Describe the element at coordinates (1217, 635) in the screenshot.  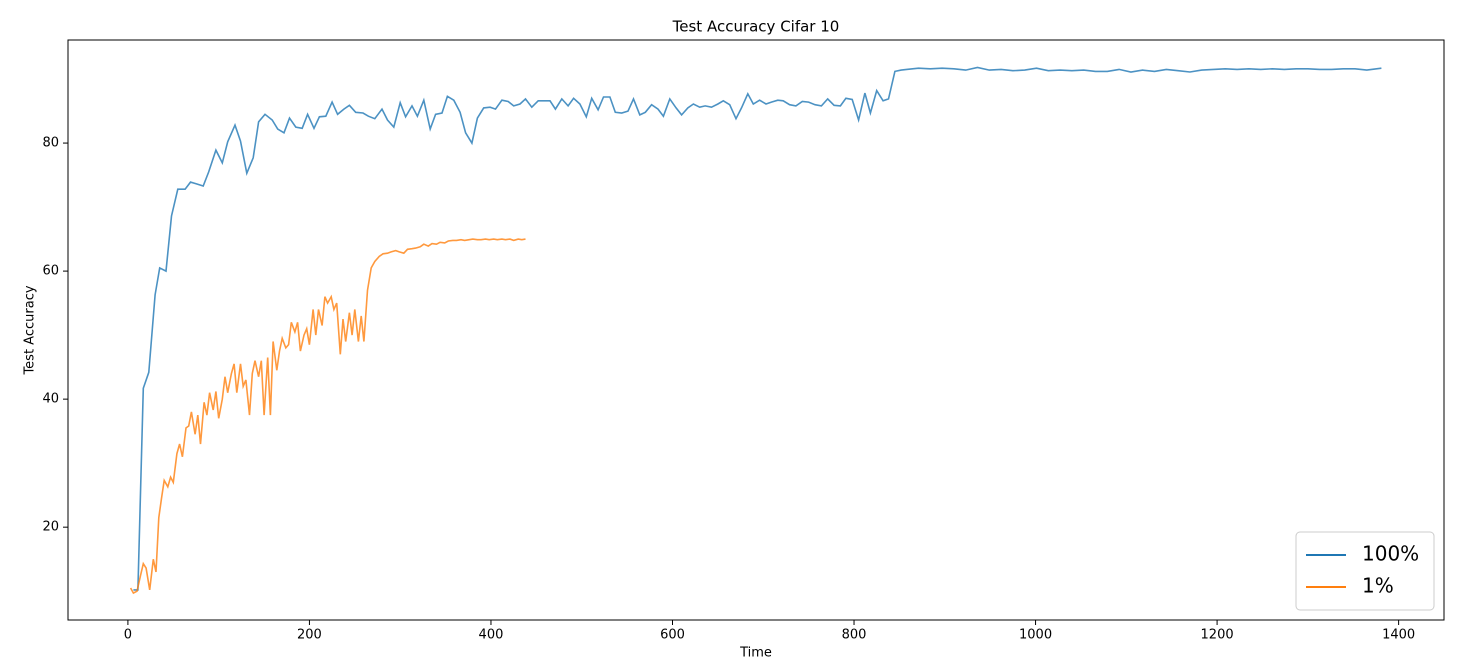
I see `x-tick-label: 1200` at that location.